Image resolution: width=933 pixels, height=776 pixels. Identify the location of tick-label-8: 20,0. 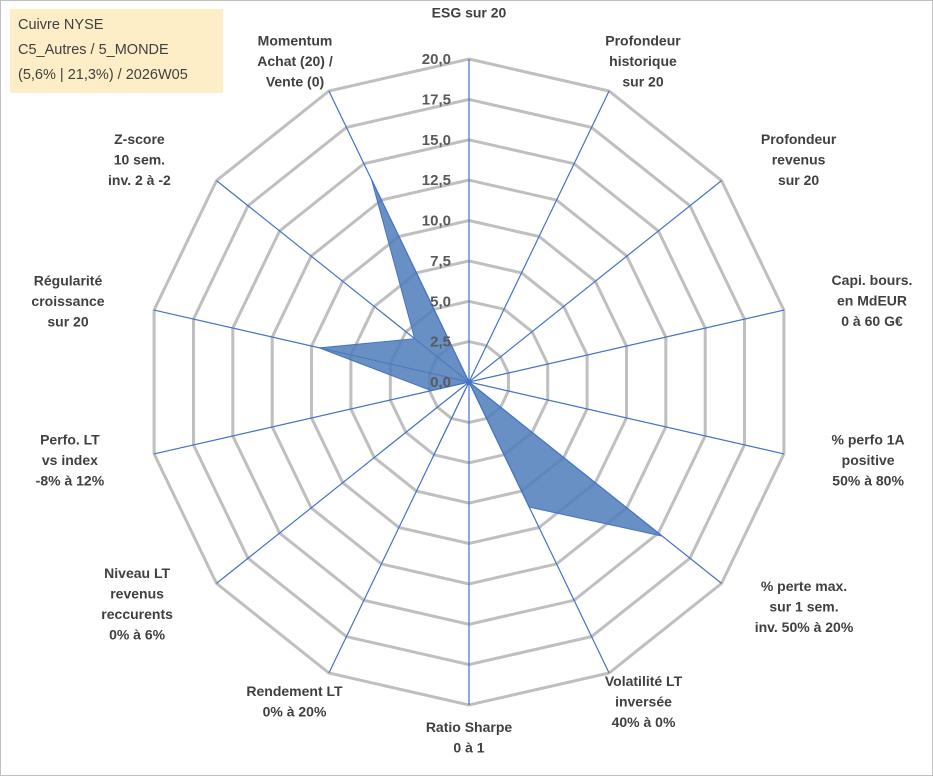
(436, 59).